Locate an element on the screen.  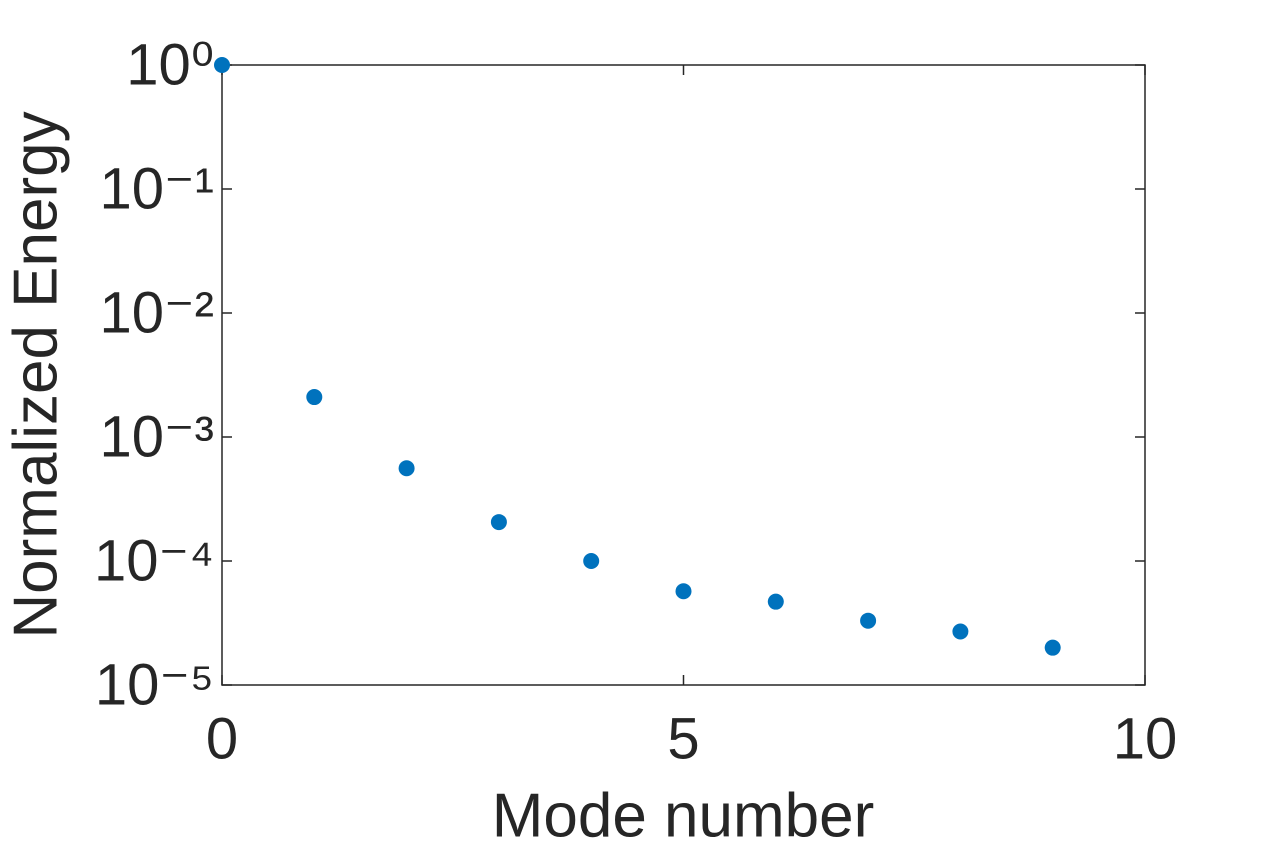
x-tick-label: 5 is located at coordinates (683, 738).